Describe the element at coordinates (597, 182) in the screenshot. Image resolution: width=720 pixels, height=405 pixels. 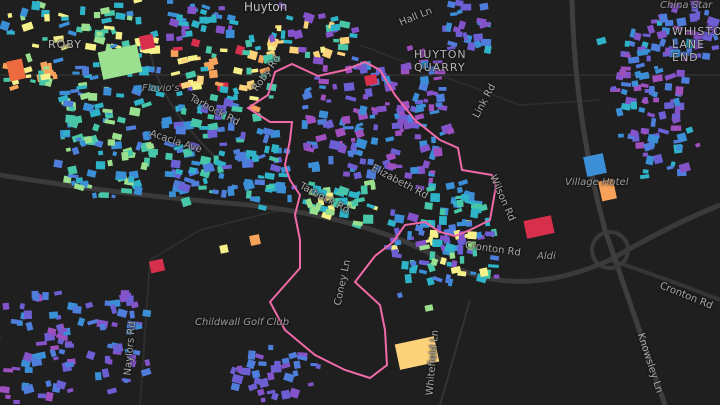
I see `poi-label-village-hotel: Village Hotel` at that location.